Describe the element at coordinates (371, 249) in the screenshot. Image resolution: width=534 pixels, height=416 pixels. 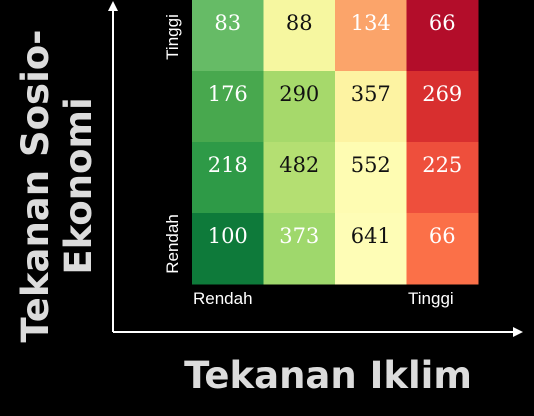
I see `heatmap-cell-r3-c2` at that location.